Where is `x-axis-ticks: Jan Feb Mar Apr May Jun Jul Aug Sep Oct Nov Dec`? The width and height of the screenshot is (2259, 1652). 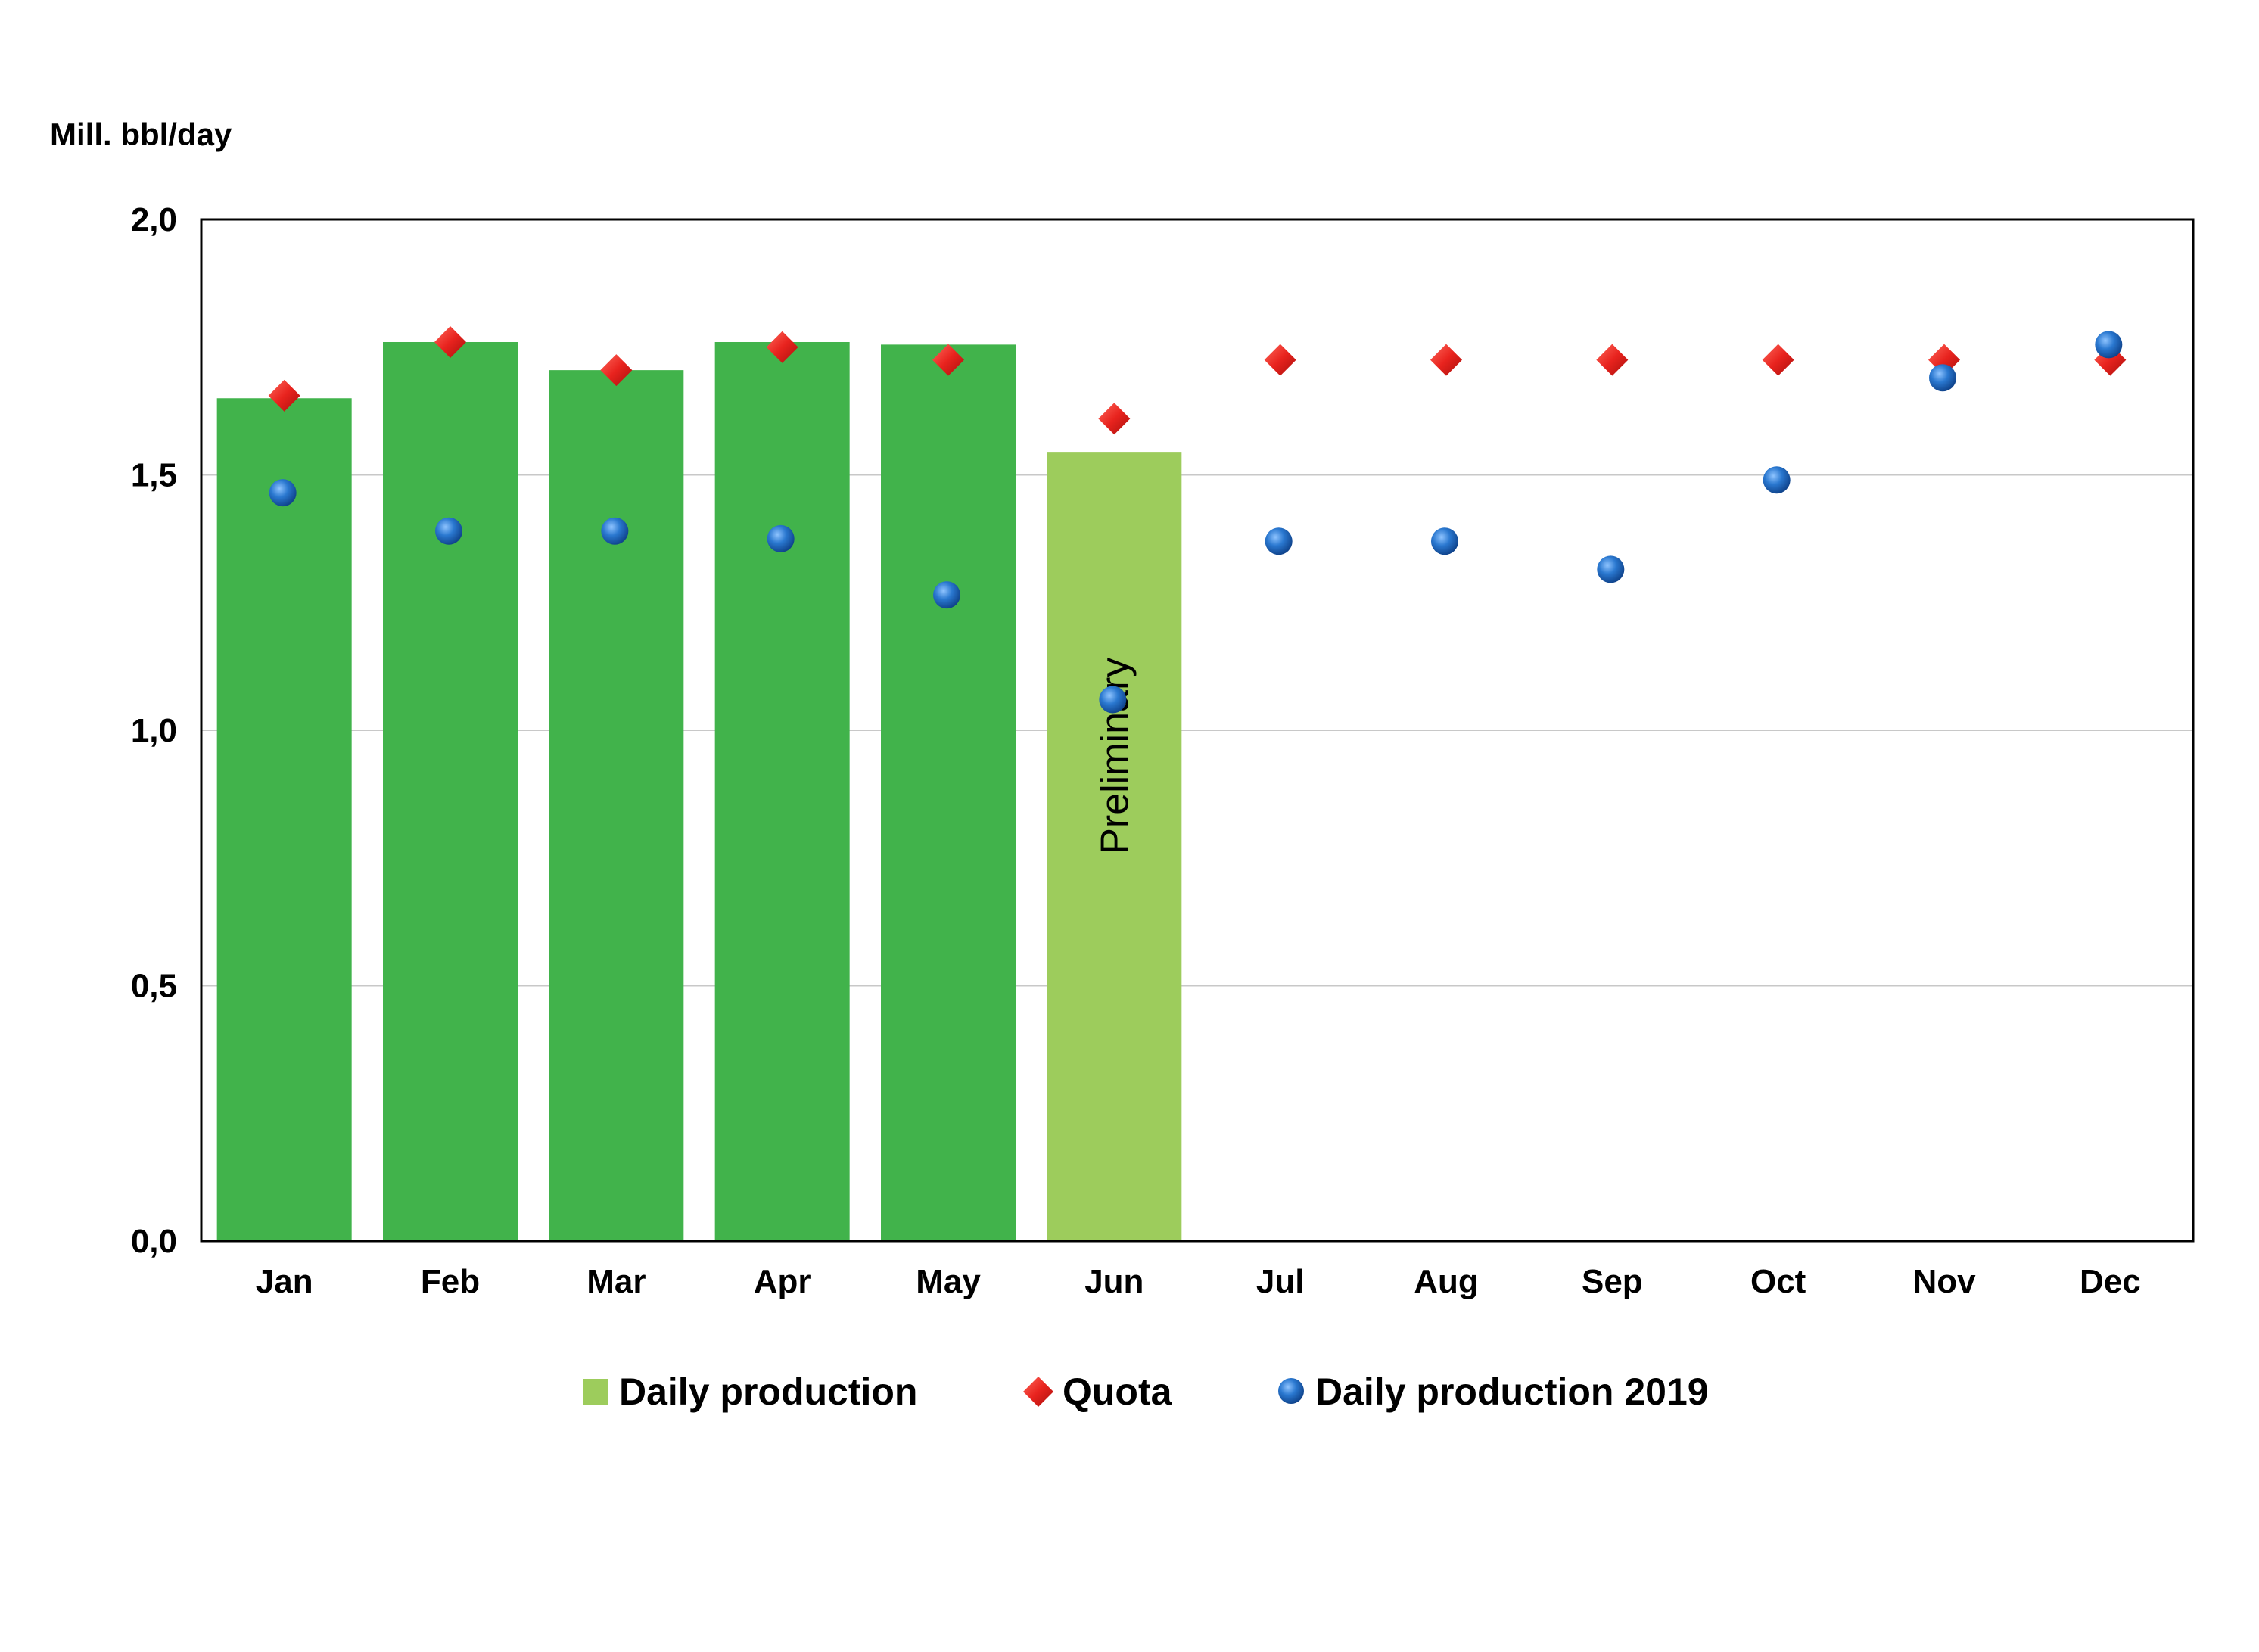
x-axis-ticks: Jan Feb Mar Apr May Jun Jul Aug Sep Oct Nov Dec is located at coordinates (1198, 1281).